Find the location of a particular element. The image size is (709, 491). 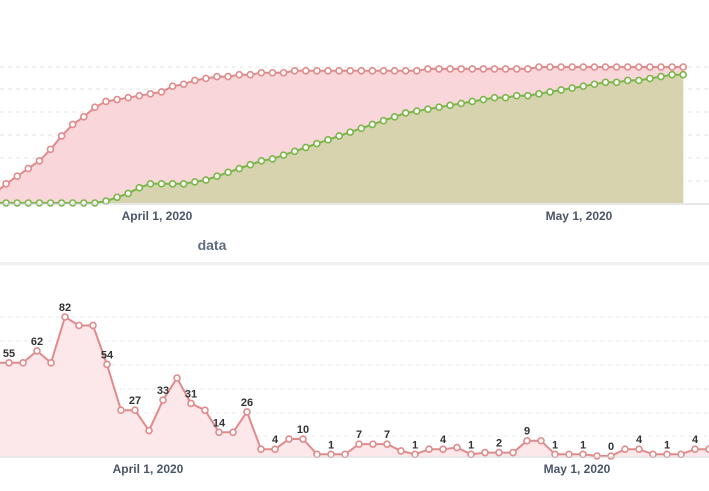

data-label: 14 is located at coordinates (219, 423).